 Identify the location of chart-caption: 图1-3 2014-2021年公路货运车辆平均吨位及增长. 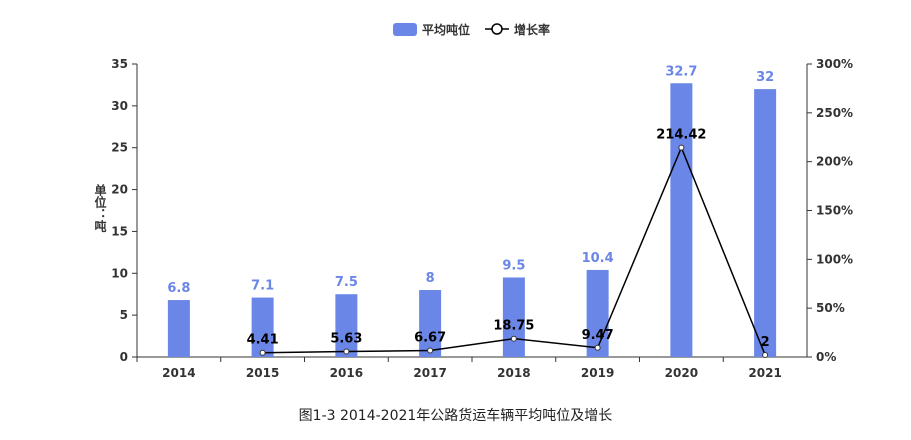
(455, 416).